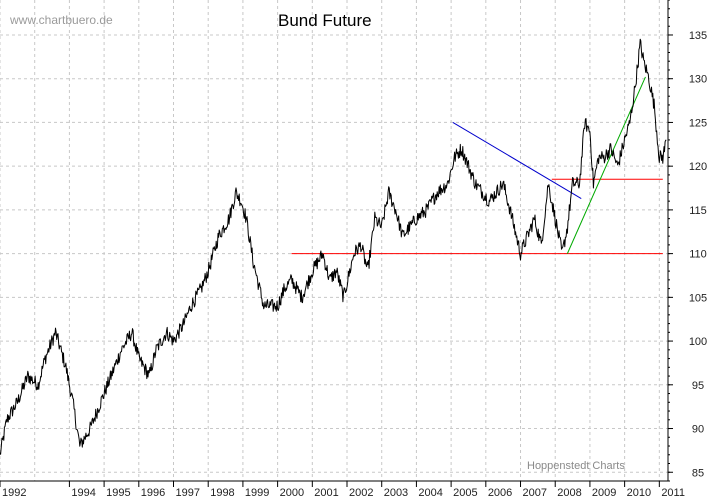  Describe the element at coordinates (361, 493) in the screenshot. I see `x-tick-label: 2002` at that location.